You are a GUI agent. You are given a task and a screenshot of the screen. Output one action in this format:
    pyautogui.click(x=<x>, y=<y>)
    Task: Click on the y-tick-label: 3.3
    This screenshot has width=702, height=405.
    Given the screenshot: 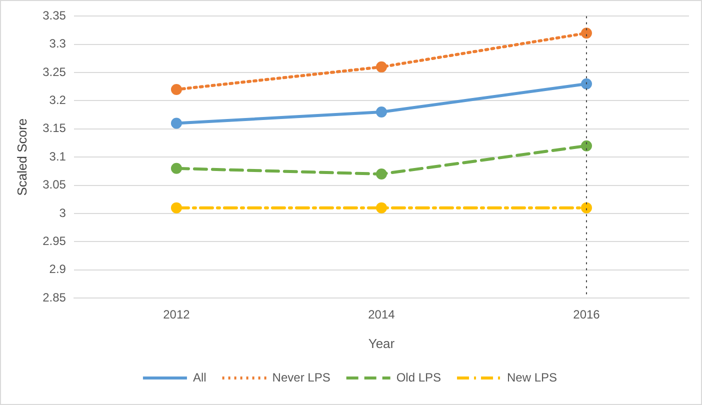 What is the action you would take?
    pyautogui.click(x=57, y=43)
    